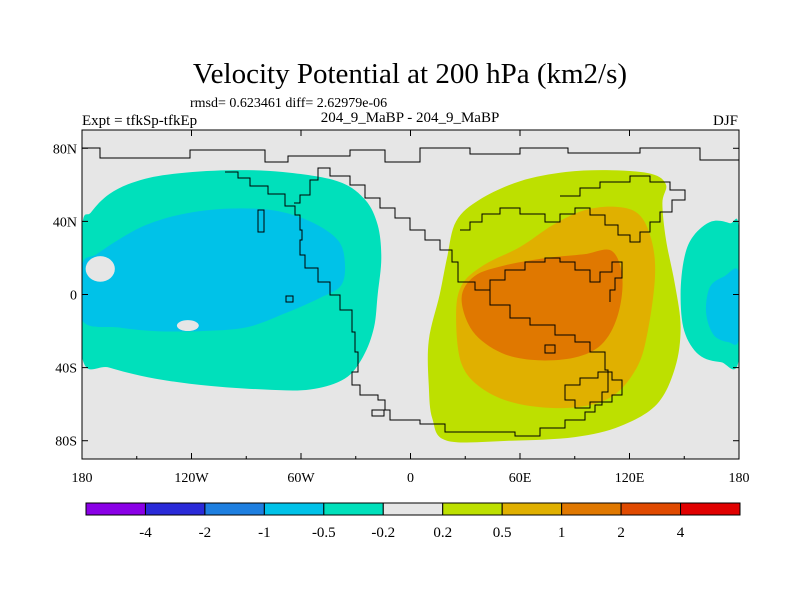 Image resolution: width=800 pixels, height=600 pixels. What do you see at coordinates (725, 121) in the screenshot?
I see `season-label: DJF` at bounding box center [725, 121].